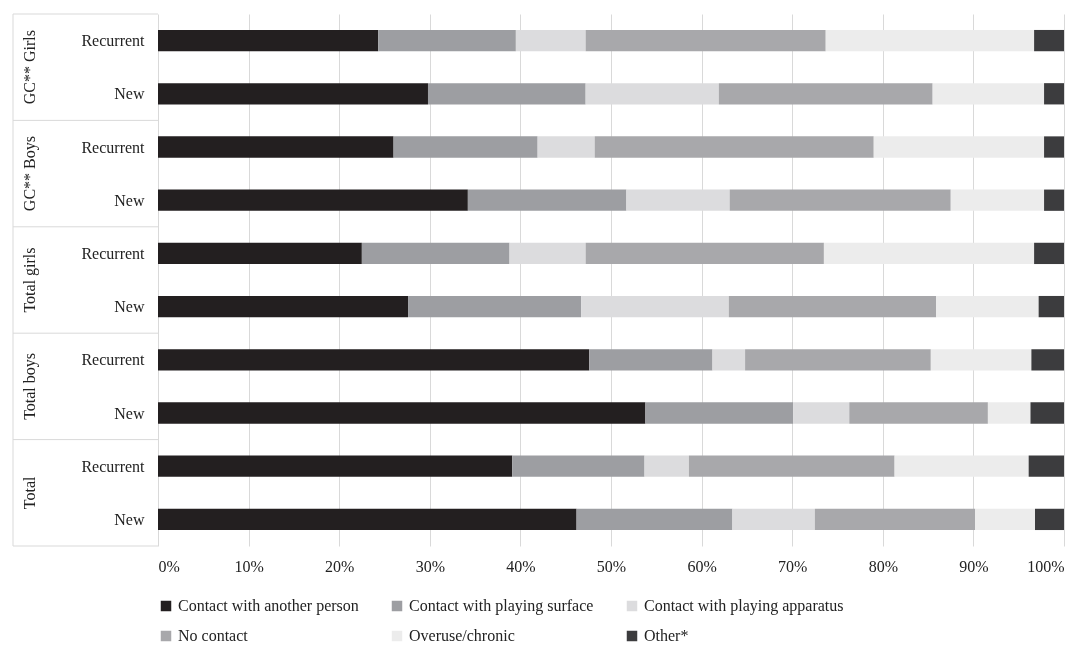 The width and height of the screenshot is (1090, 672). Describe the element at coordinates (268, 606) in the screenshot. I see `legend-label: Contact with another person` at that location.